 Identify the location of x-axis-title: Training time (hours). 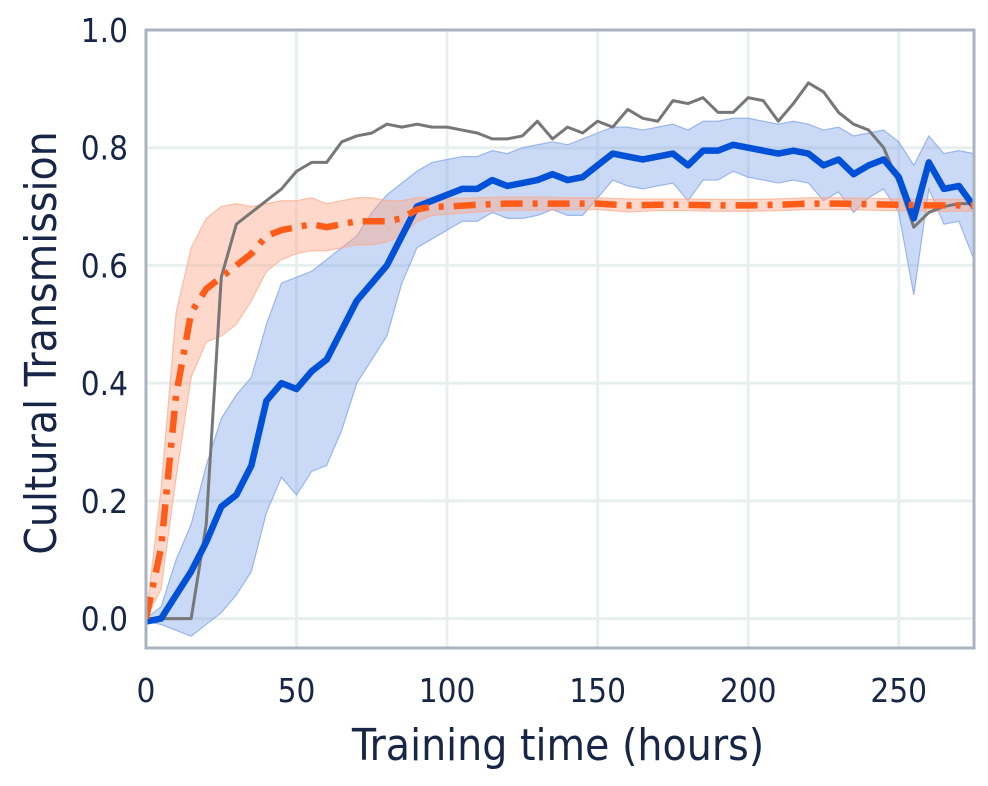
(557, 745).